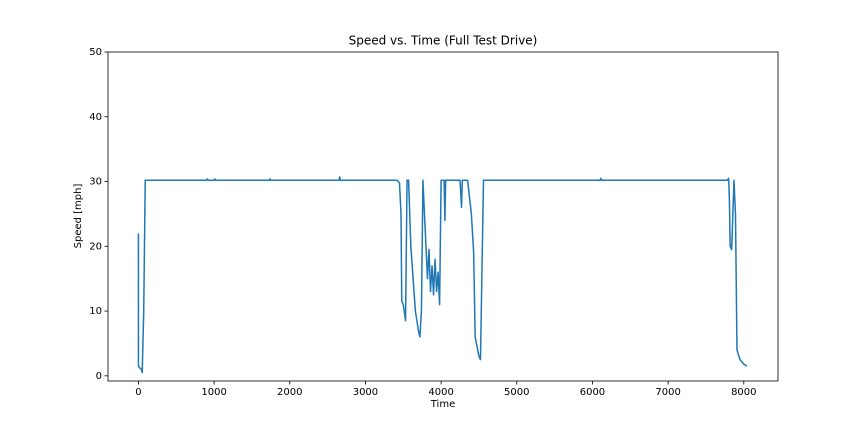  What do you see at coordinates (443, 41) in the screenshot?
I see `chart-title: Speed vs. Time (Full Test Drive)` at bounding box center [443, 41].